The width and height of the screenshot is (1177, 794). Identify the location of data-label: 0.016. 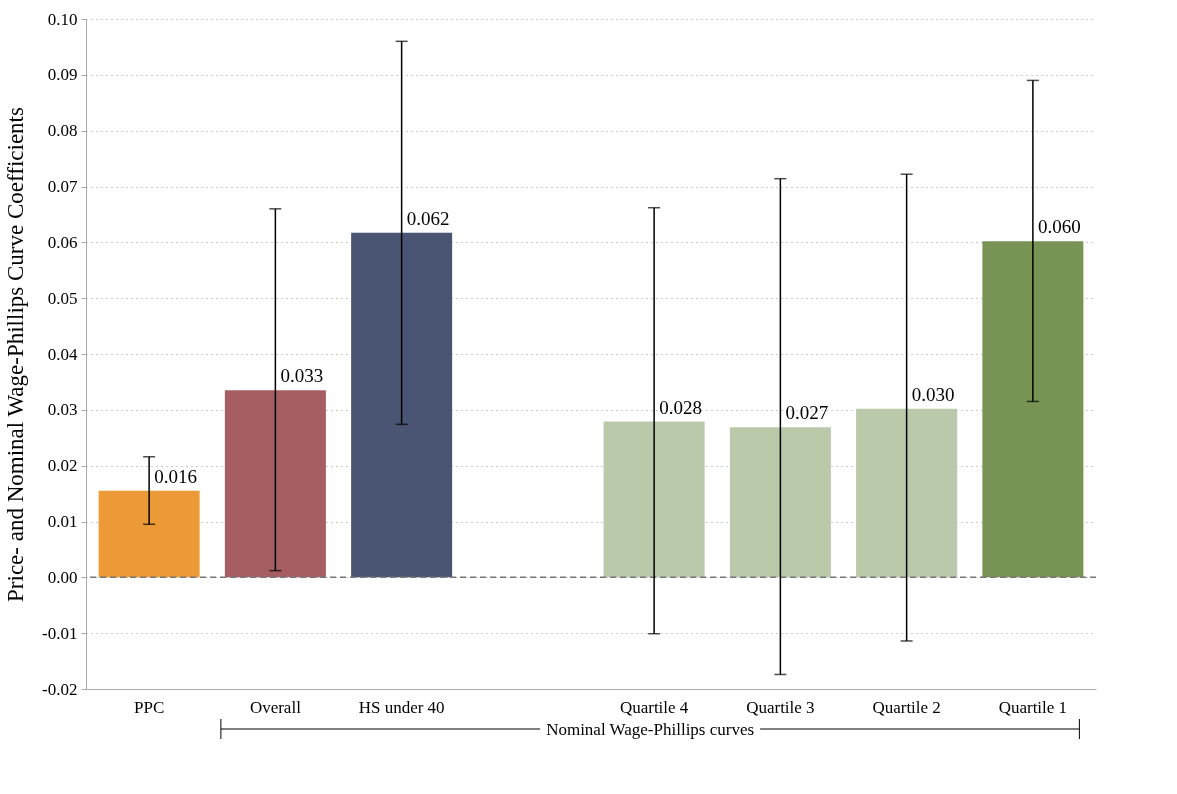
(175, 476).